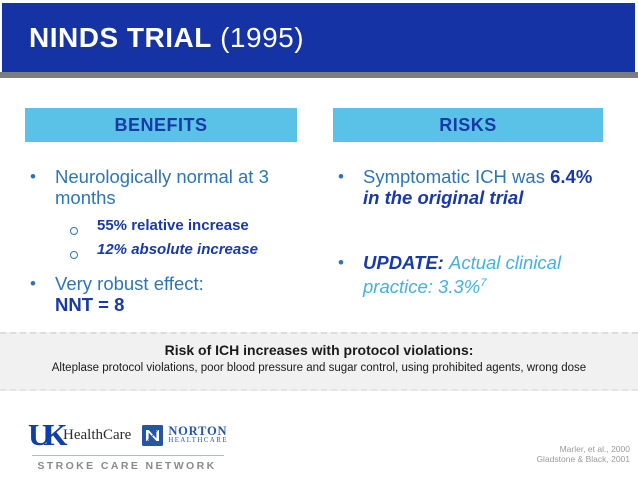  I want to click on title-main: NINDS TRIAL, so click(120, 37).